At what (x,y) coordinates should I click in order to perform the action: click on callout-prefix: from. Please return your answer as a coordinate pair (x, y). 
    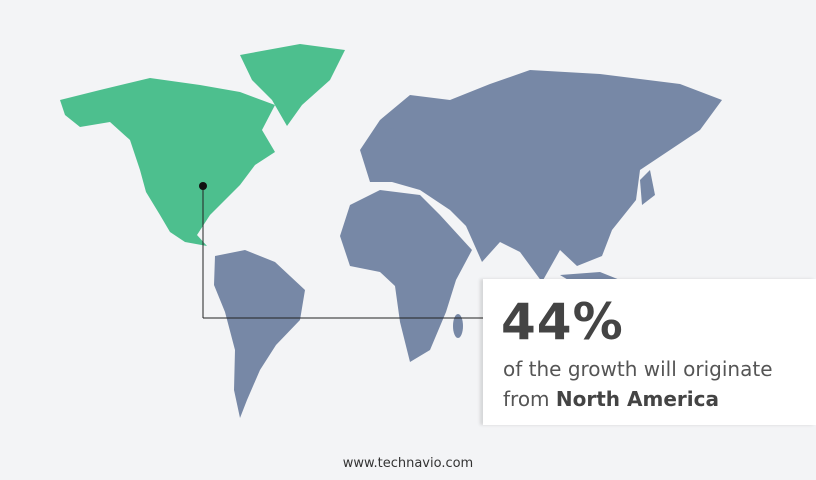
    Looking at the image, I should click on (529, 399).